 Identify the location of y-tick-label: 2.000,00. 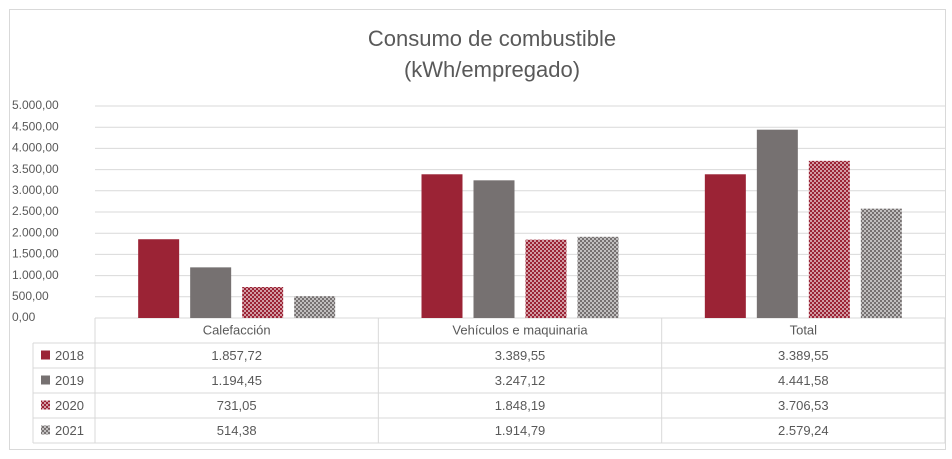
(35, 232).